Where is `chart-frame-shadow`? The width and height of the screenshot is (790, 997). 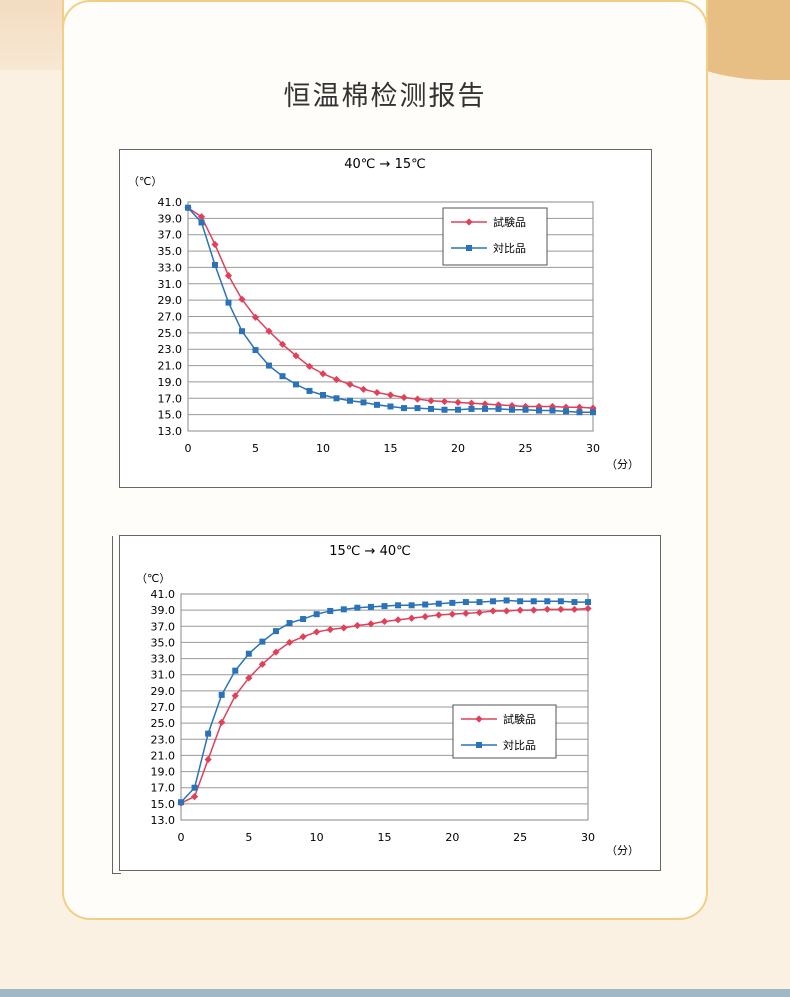 chart-frame-shadow is located at coordinates (116, 705).